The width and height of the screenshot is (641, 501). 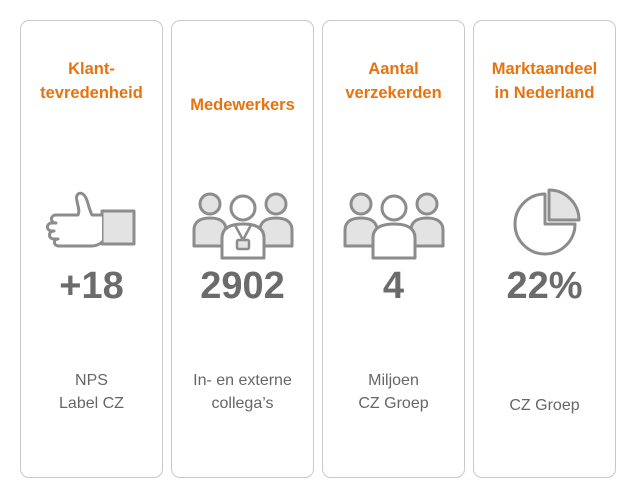 What do you see at coordinates (544, 224) in the screenshot?
I see `pie-chart-icon` at bounding box center [544, 224].